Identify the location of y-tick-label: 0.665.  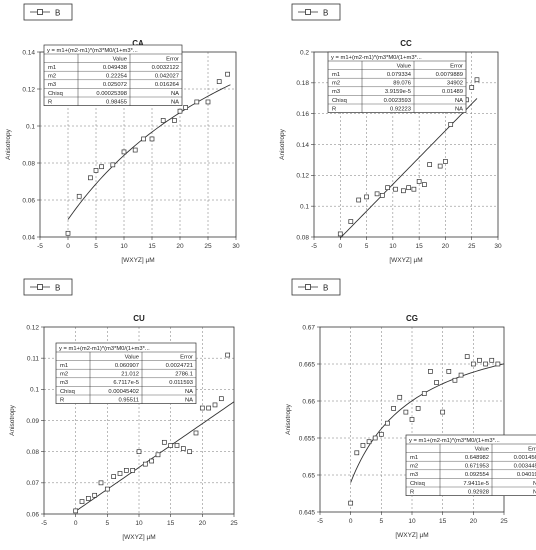
(307, 364).